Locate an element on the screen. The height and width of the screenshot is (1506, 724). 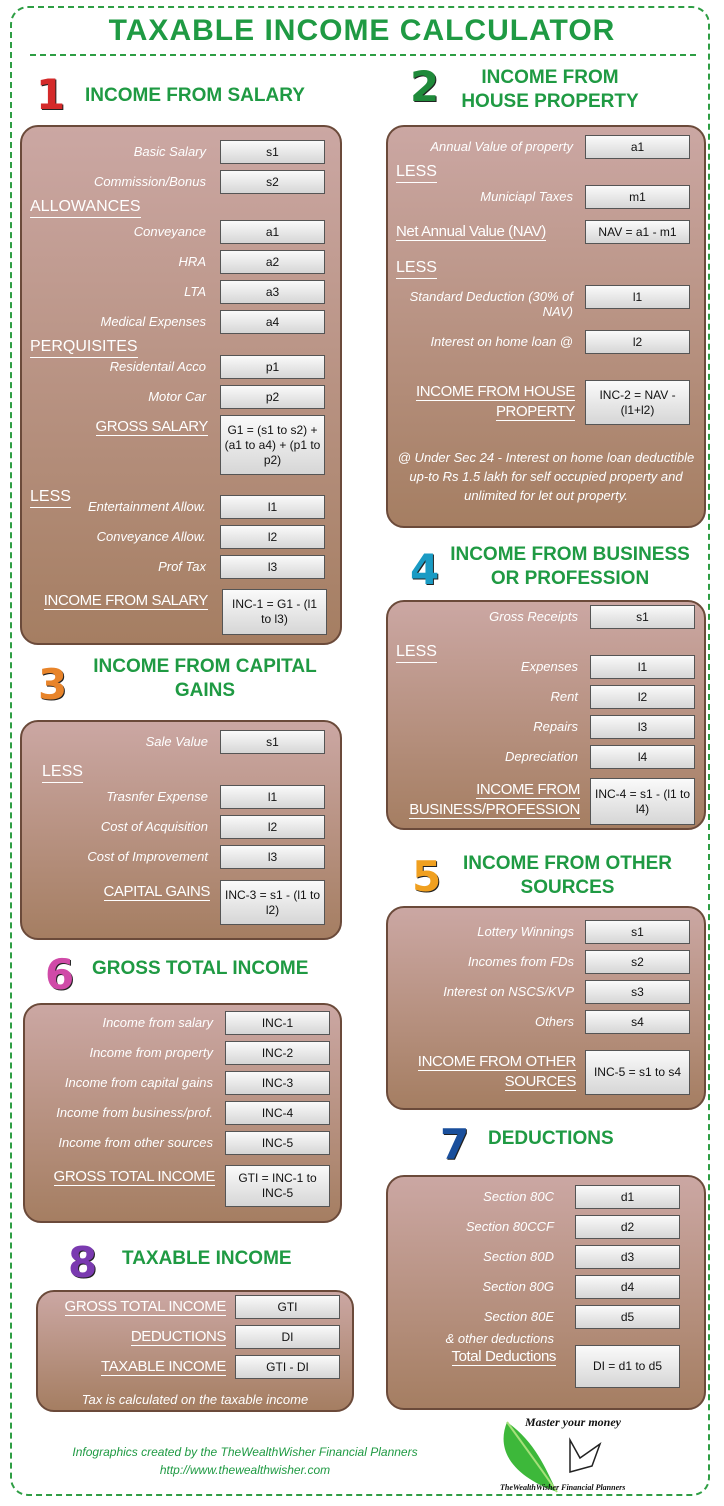
field-label: Entertainment Allow. is located at coordinates (146, 506).